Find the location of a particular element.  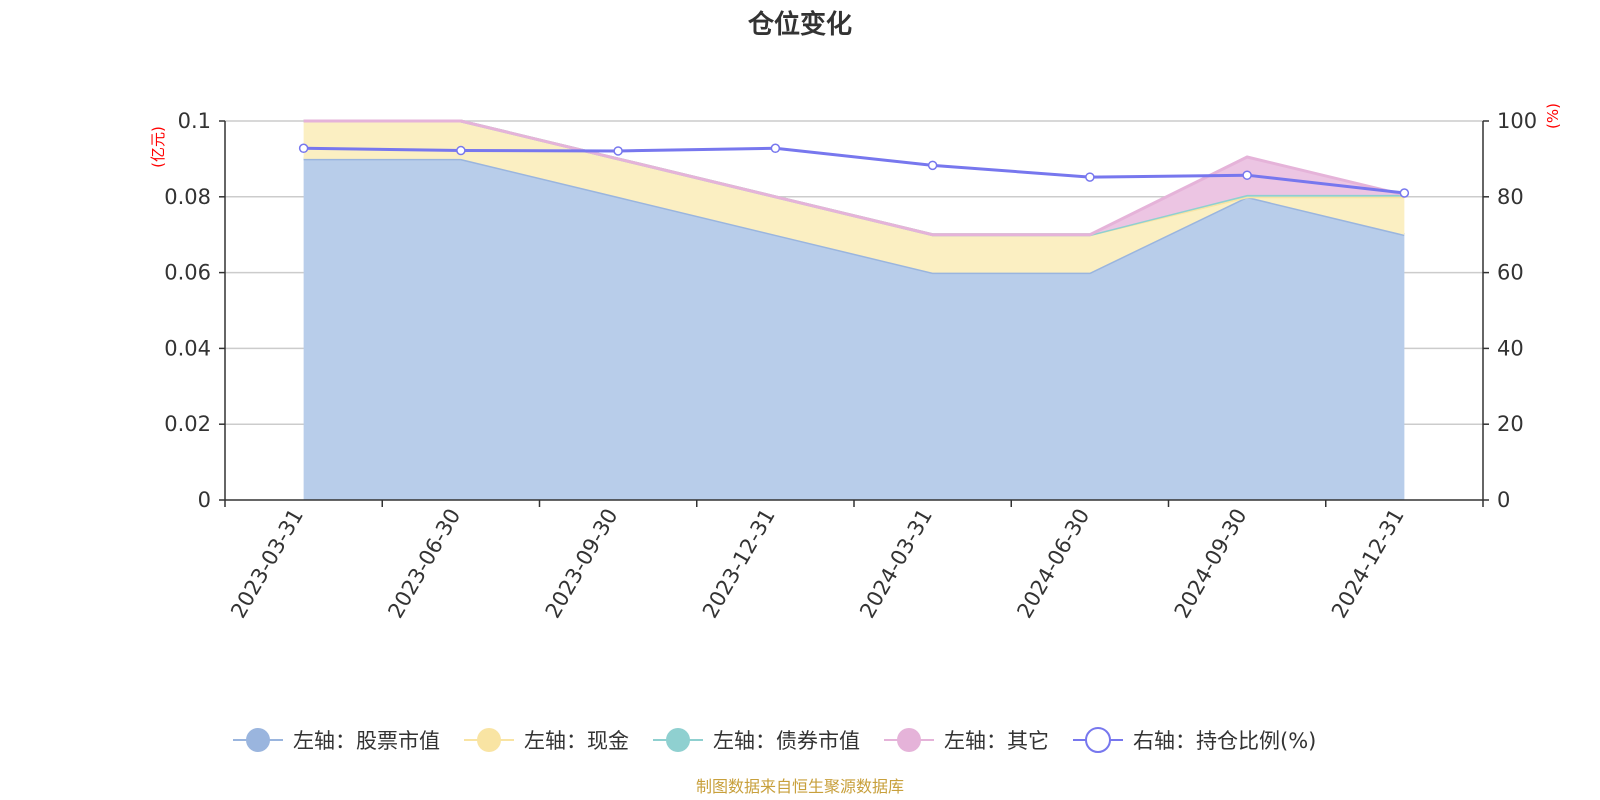

right-tick-label: 100 is located at coordinates (1517, 121).